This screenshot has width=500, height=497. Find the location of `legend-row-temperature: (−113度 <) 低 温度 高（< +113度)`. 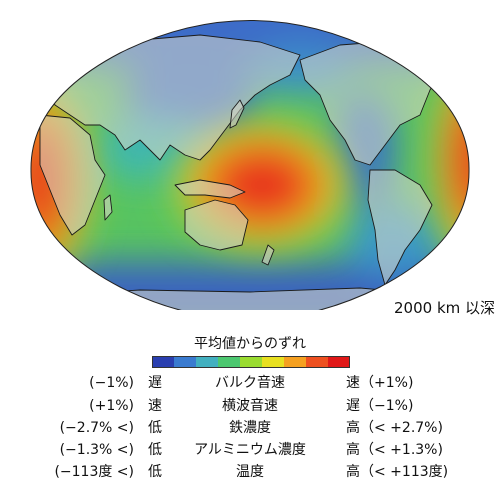

legend-row-temperature: (−113度 <) 低 温度 高（< +113度) is located at coordinates (250, 471).